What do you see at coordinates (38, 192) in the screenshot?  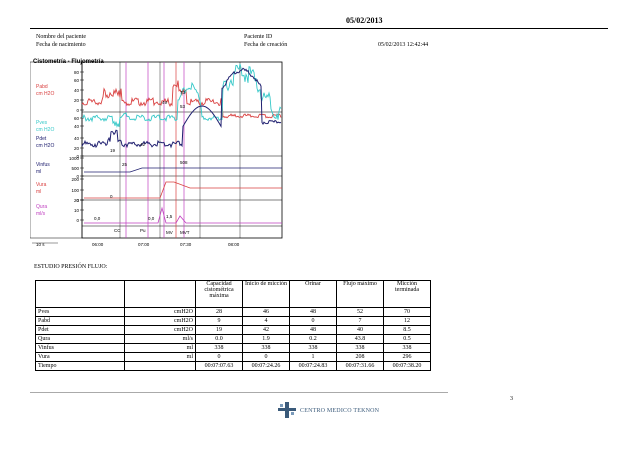 I see `channel-unit: ml` at bounding box center [38, 192].